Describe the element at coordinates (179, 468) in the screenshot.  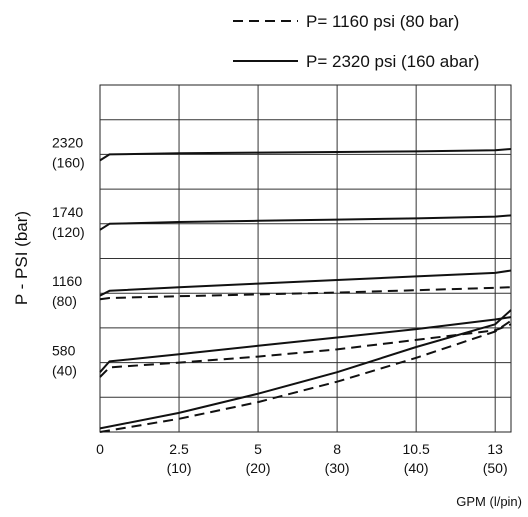
I see `x-tick-sublabel-1: (10)` at that location.